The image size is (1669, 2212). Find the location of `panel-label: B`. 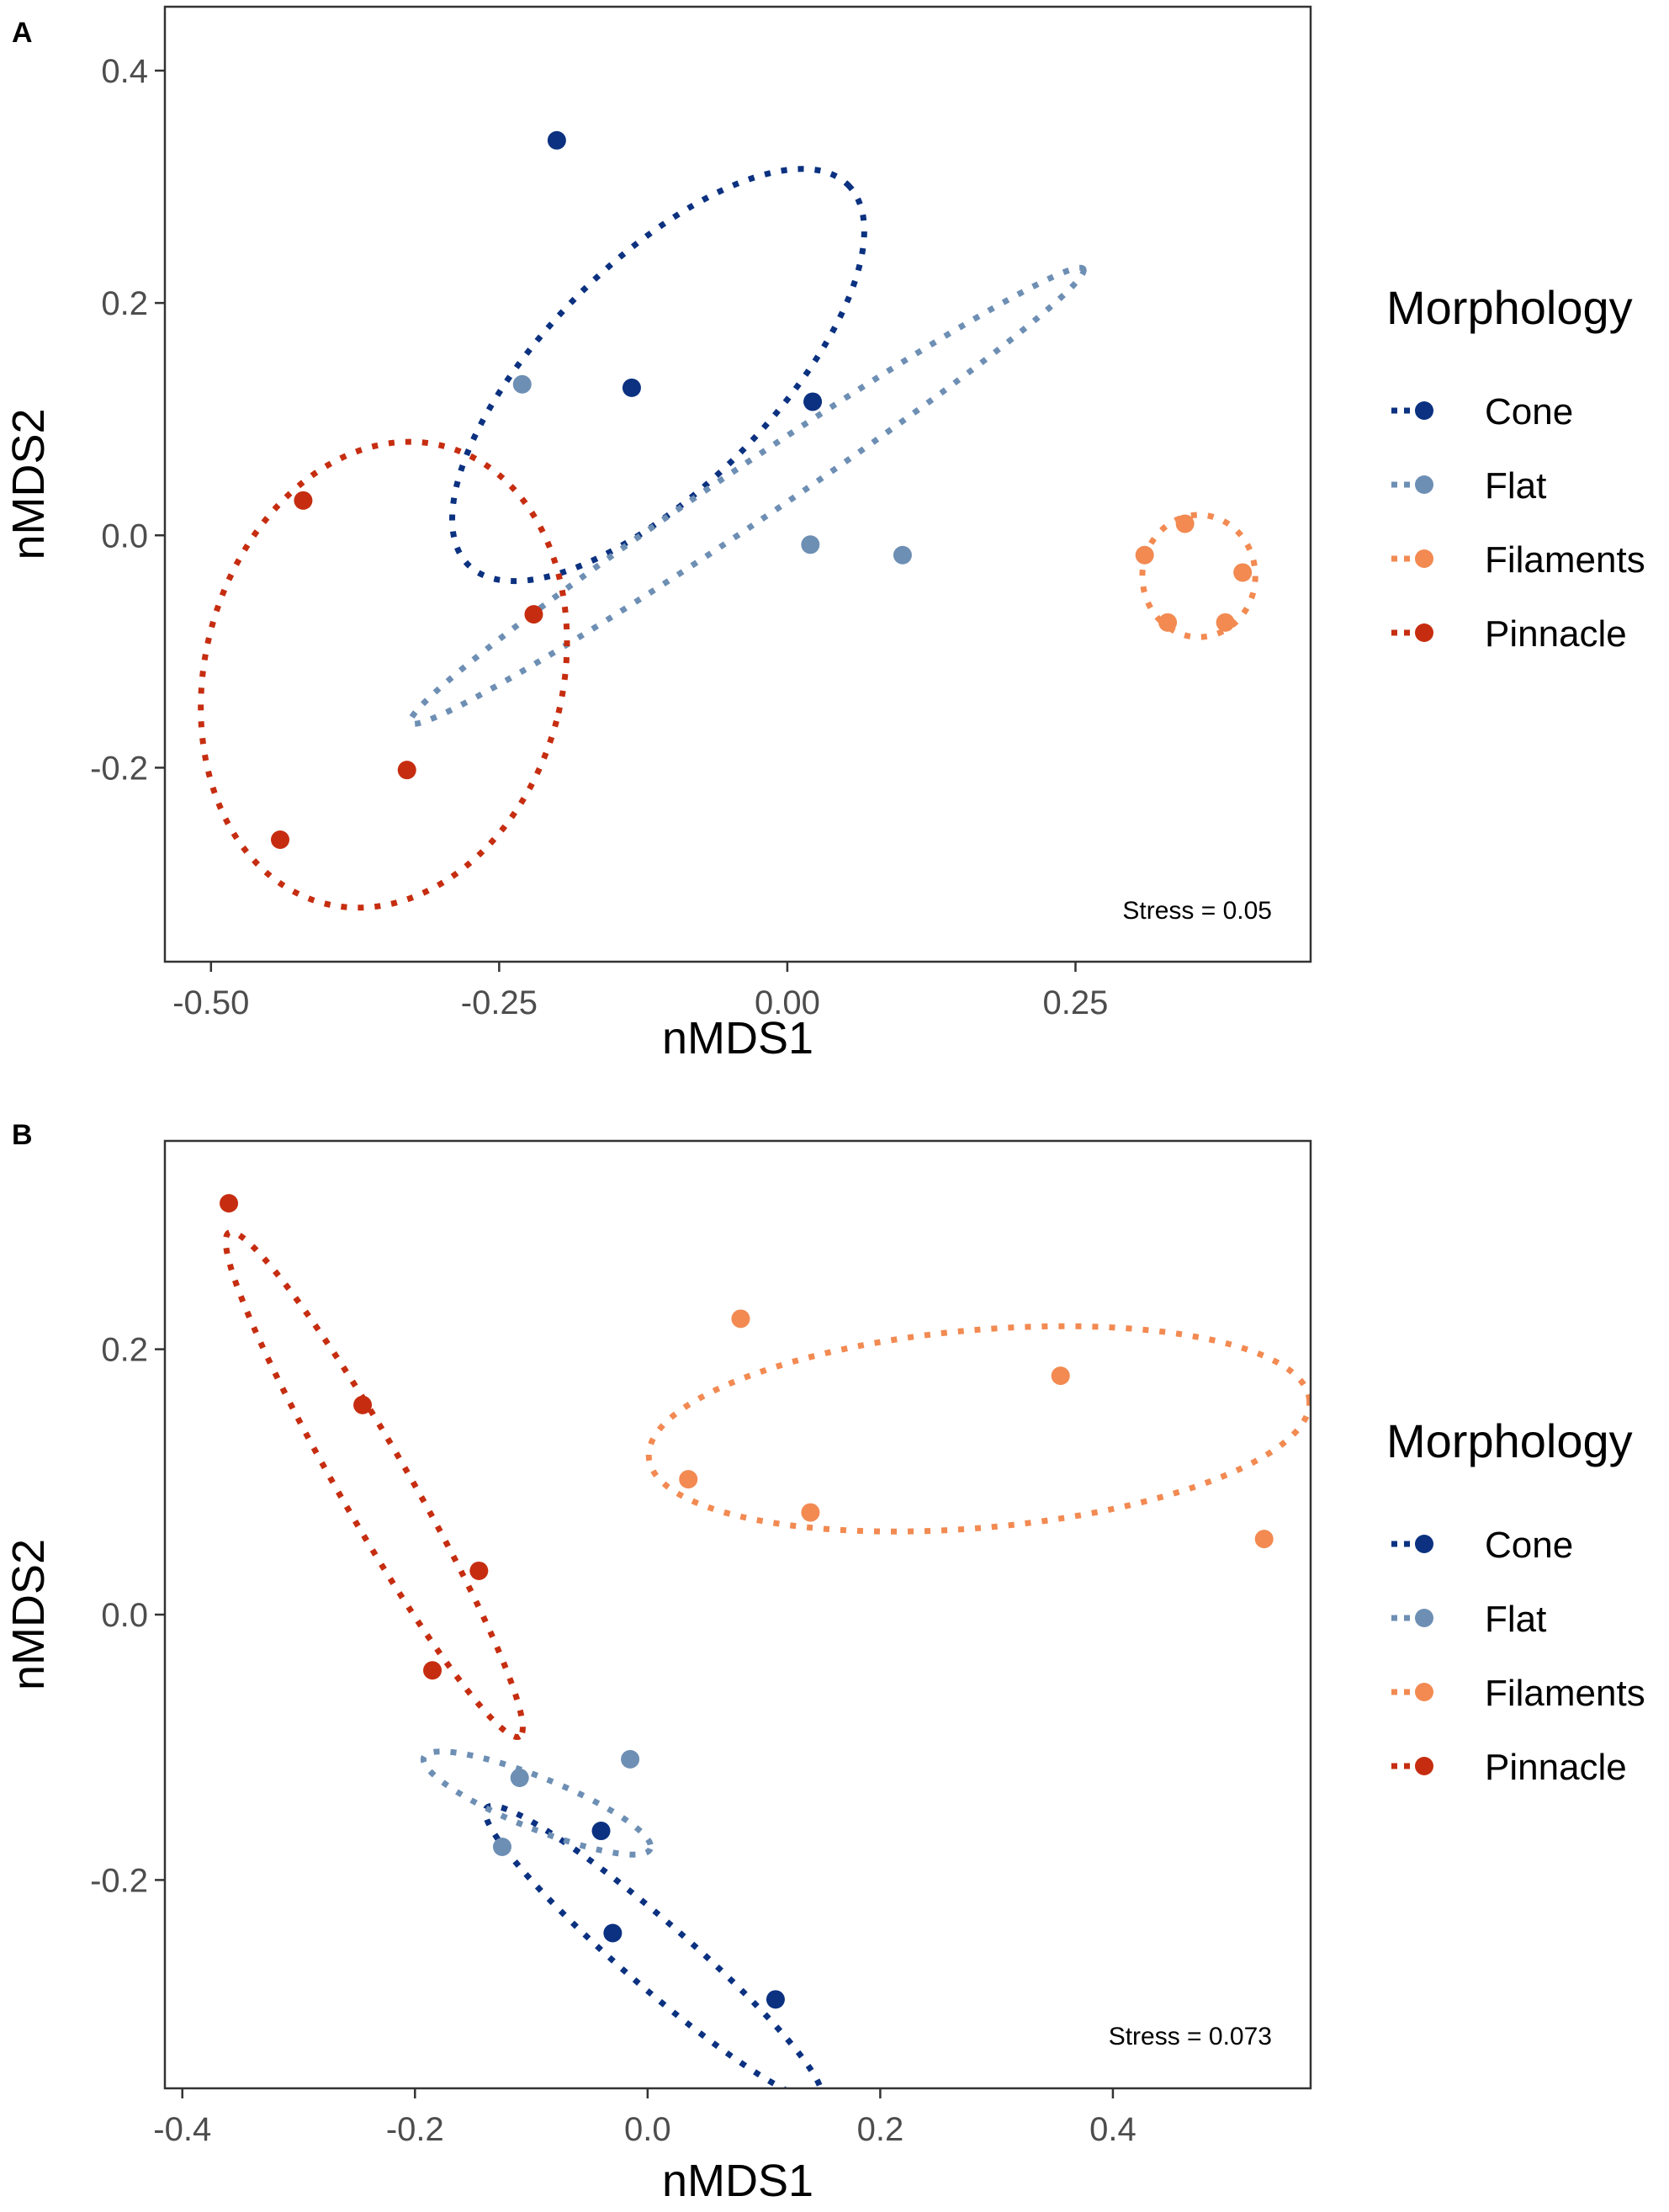

panel-label: B is located at coordinates (22, 1135).